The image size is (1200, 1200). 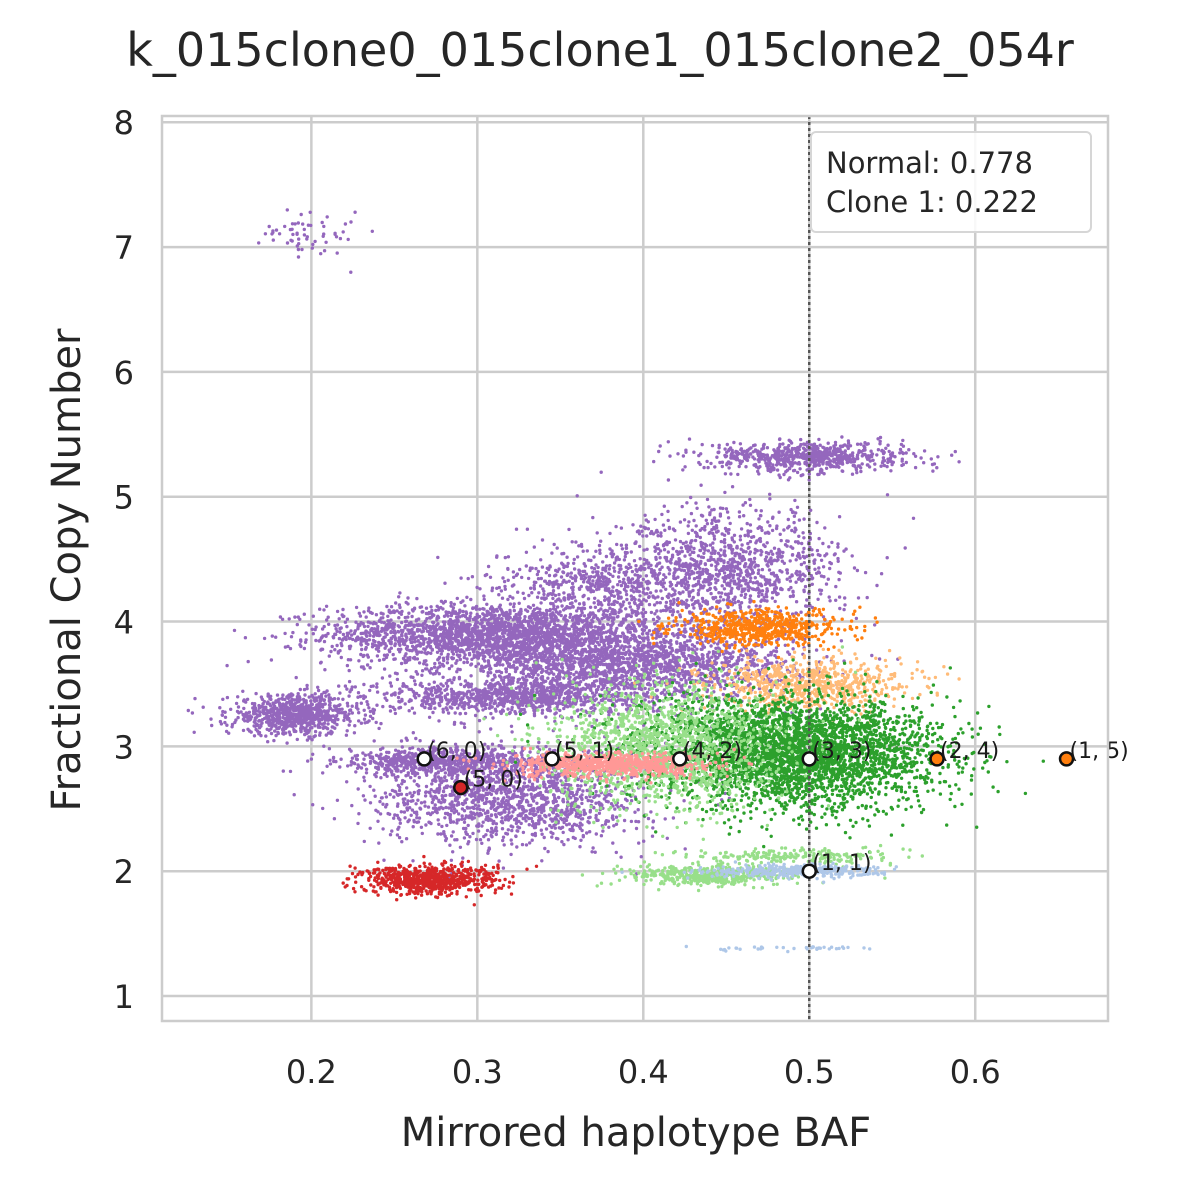 I want to click on x-tick-label: 0.3, so click(x=477, y=1072).